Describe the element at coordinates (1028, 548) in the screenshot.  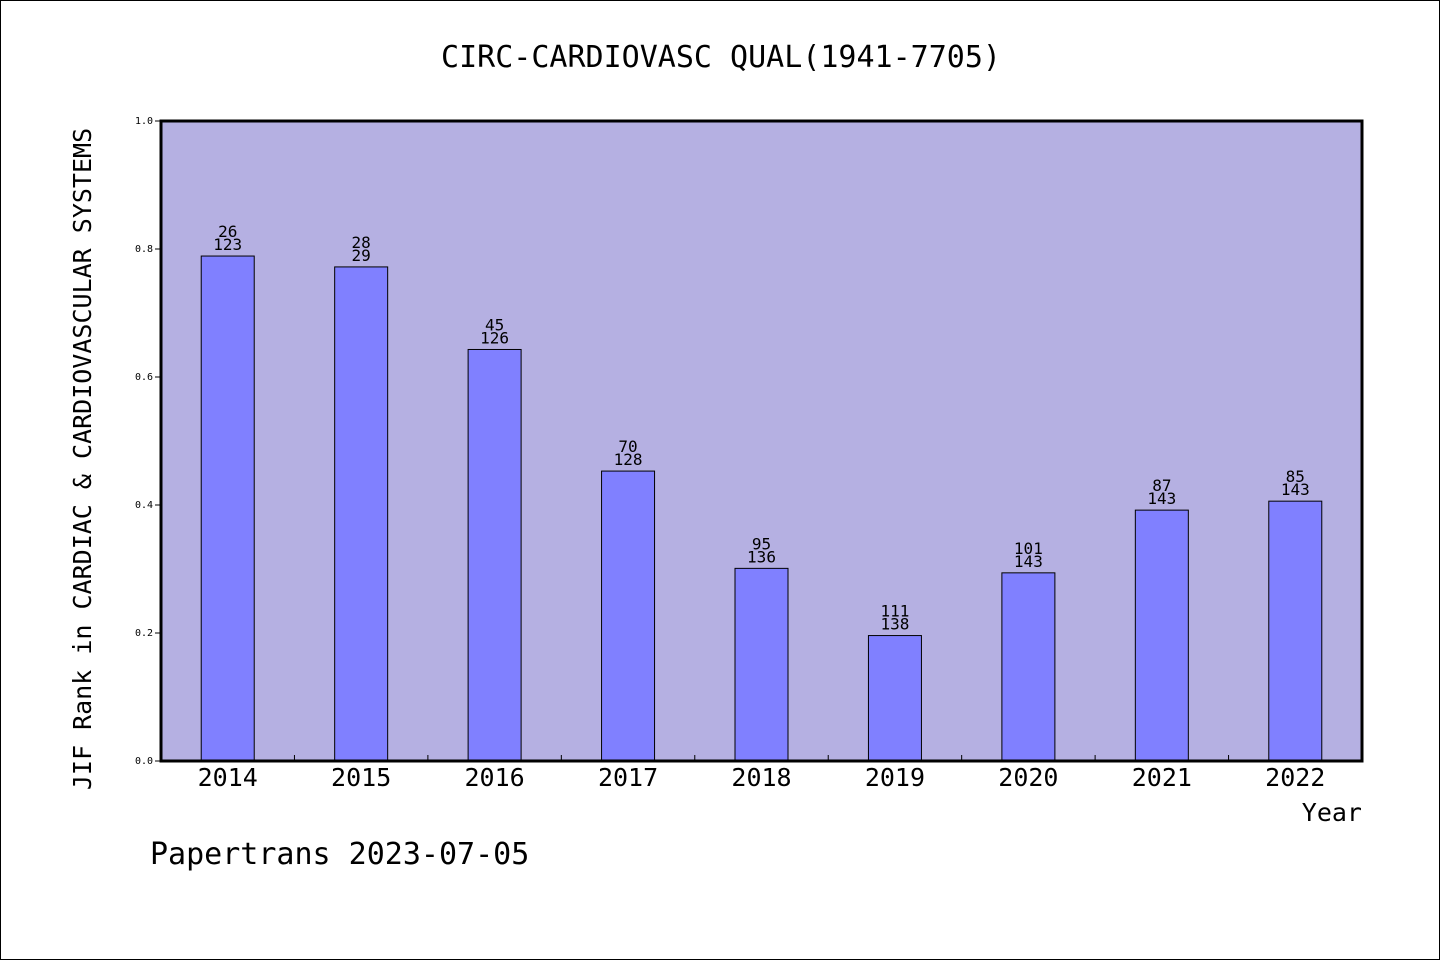
I see `bar-label-rank: 101` at that location.